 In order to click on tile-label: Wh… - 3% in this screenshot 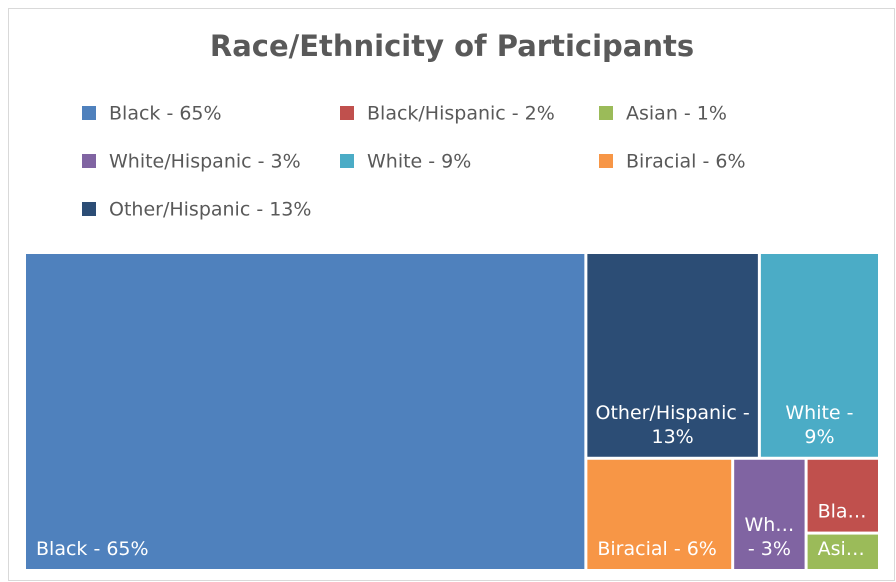, I will do `click(769, 537)`.